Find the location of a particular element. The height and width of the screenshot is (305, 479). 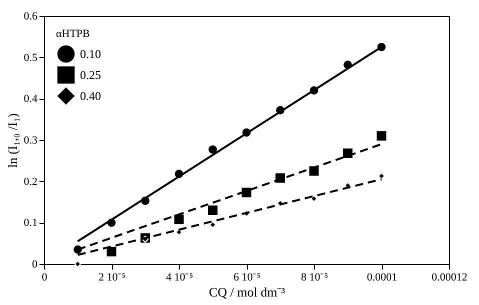

legend-label: 0.10 is located at coordinates (90, 54).